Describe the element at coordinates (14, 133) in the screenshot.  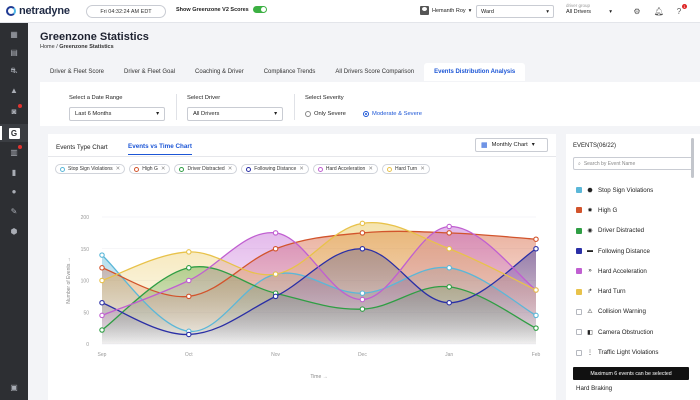
I see `sidebar-item-greenzone: G` at that location.